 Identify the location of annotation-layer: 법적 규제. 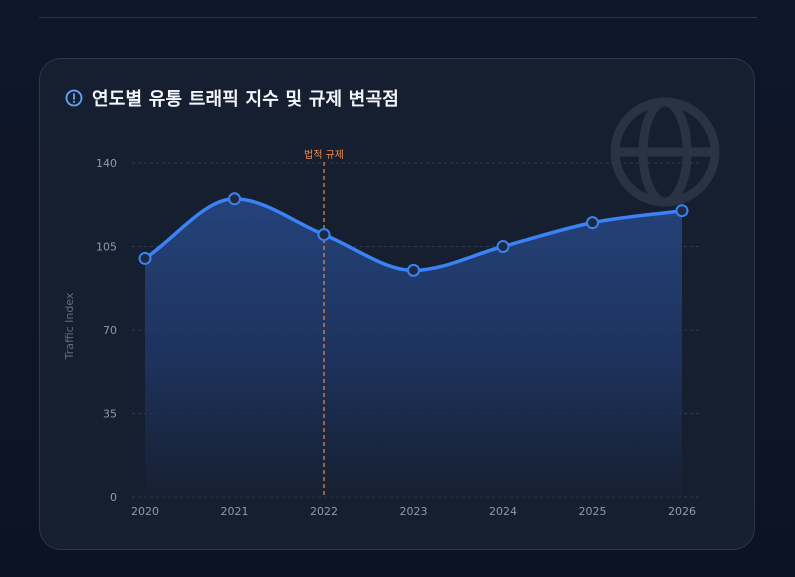
(324, 323).